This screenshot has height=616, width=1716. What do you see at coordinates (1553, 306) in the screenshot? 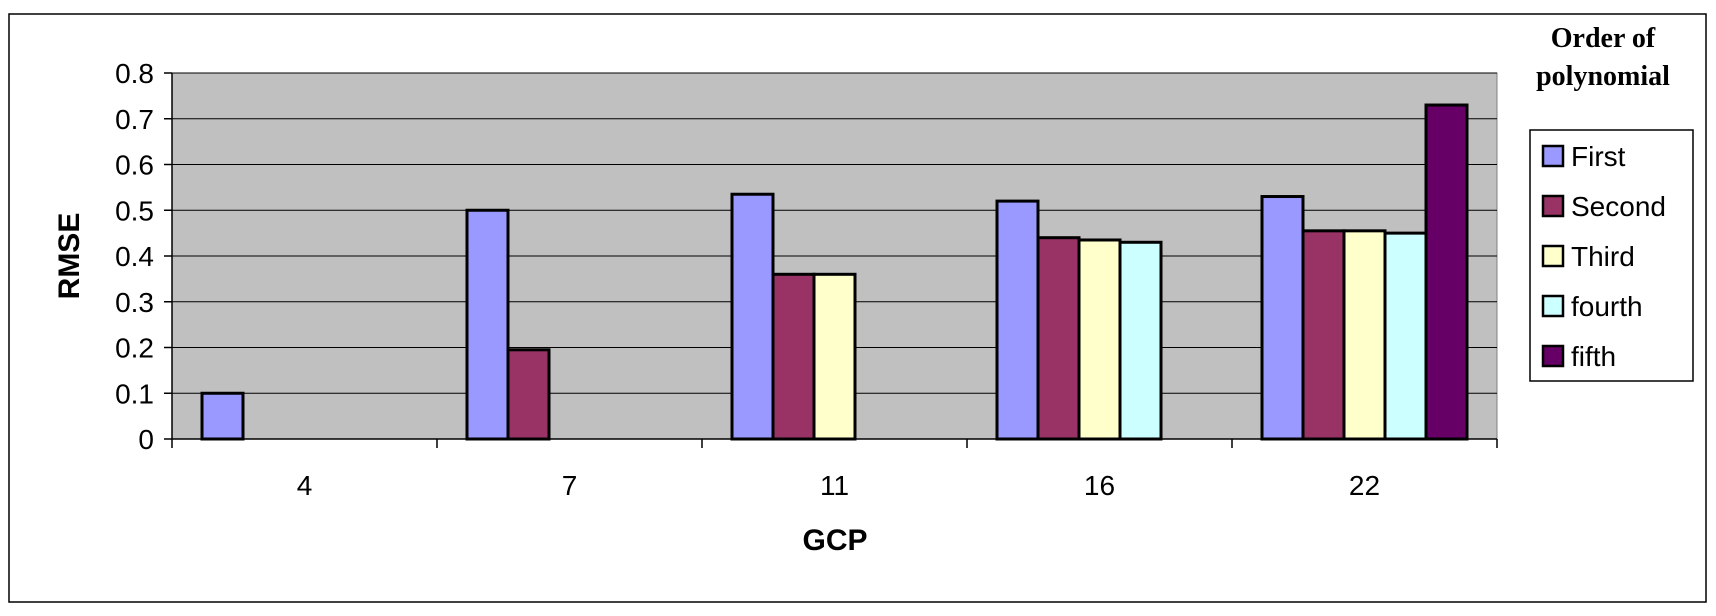
I see `legend-swatch-fourth` at bounding box center [1553, 306].